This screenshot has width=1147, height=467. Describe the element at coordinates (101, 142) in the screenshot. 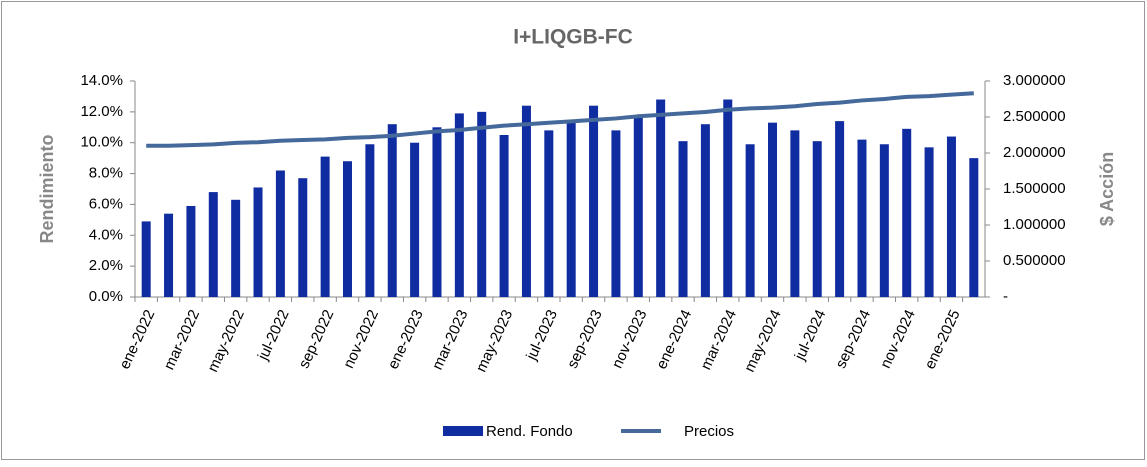

I see `y-tick-label: 10.0%` at that location.